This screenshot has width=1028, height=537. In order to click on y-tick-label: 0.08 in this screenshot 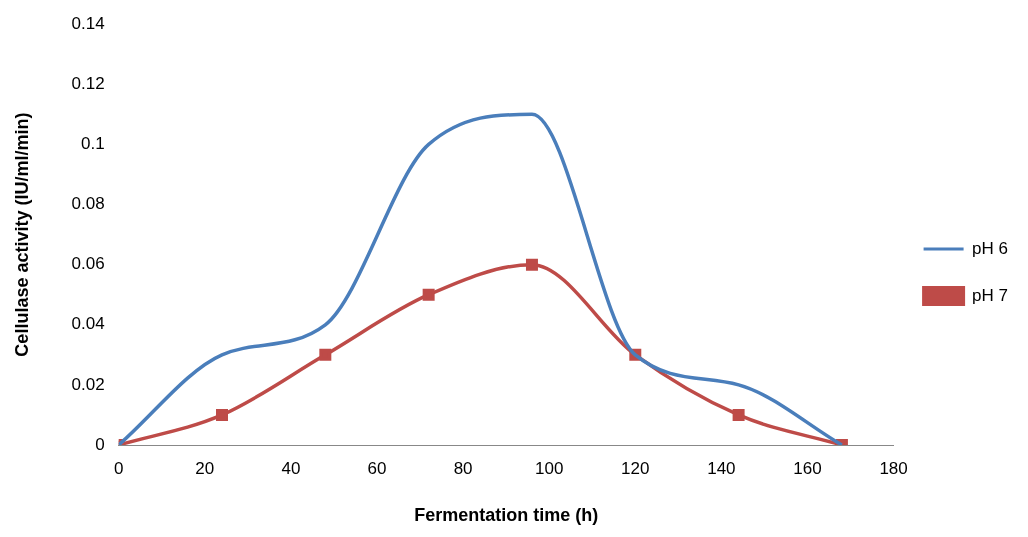, I will do `click(88, 204)`.